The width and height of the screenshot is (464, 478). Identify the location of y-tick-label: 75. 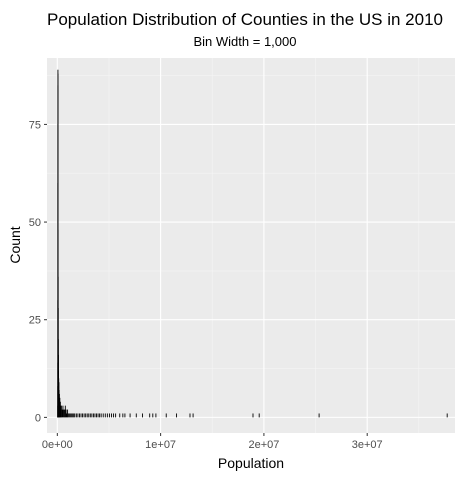
(35, 125).